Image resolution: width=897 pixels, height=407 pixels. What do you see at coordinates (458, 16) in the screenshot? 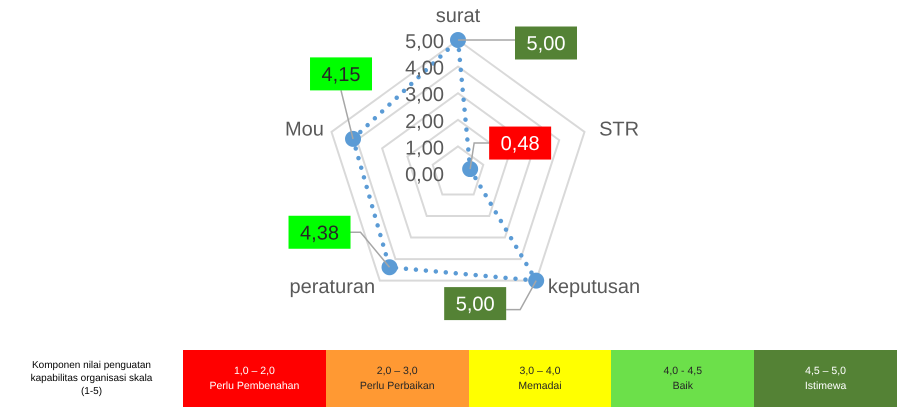
I see `spoke-label: surat` at bounding box center [458, 16].